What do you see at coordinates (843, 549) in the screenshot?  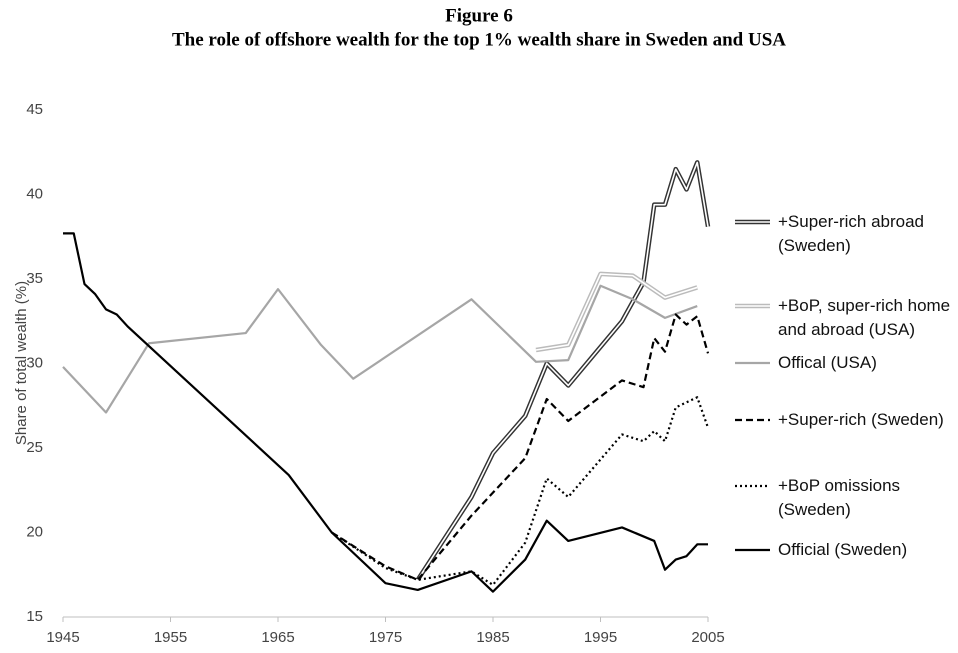 I see `legend-label: Official (Sweden)` at bounding box center [843, 549].